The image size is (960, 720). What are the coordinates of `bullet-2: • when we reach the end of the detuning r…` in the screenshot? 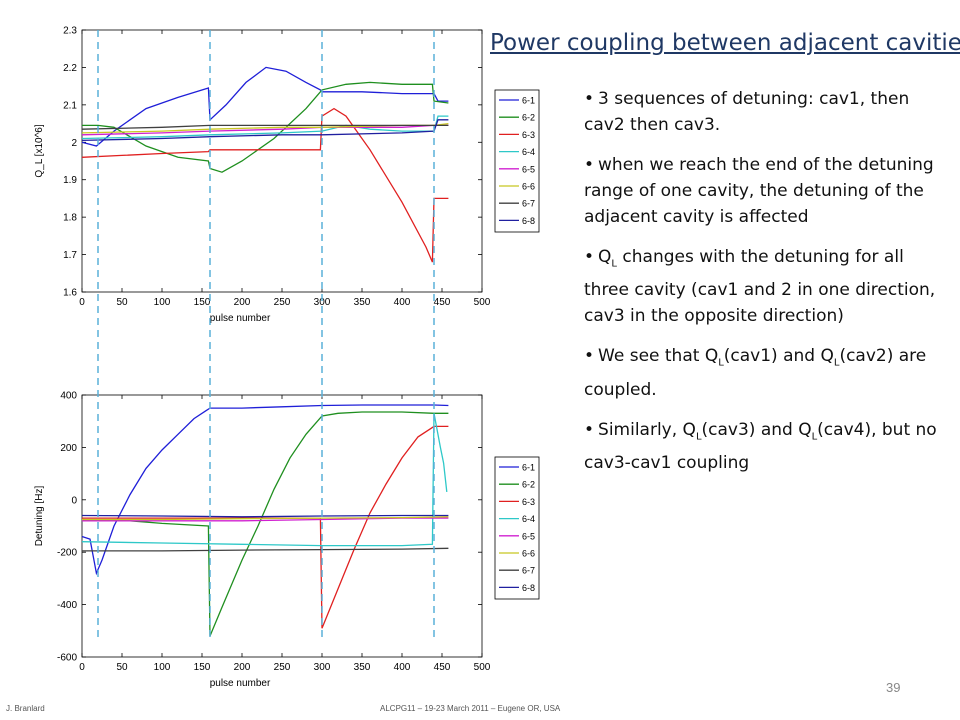 It's located at (759, 191).